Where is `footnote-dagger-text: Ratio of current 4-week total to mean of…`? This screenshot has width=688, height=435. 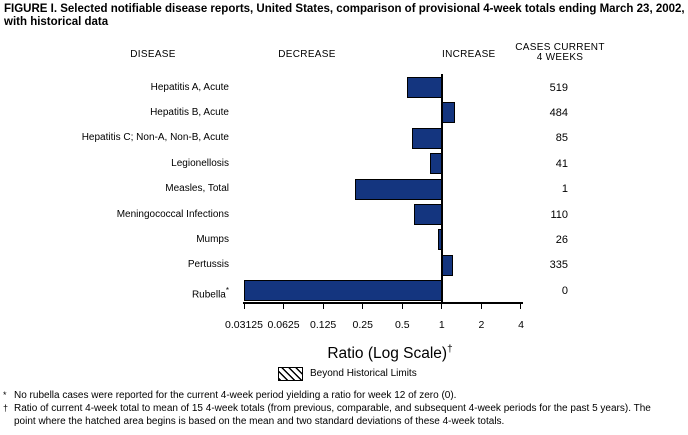
footnote-dagger-text: Ratio of current 4-week total to mean of… is located at coordinates (332, 415).